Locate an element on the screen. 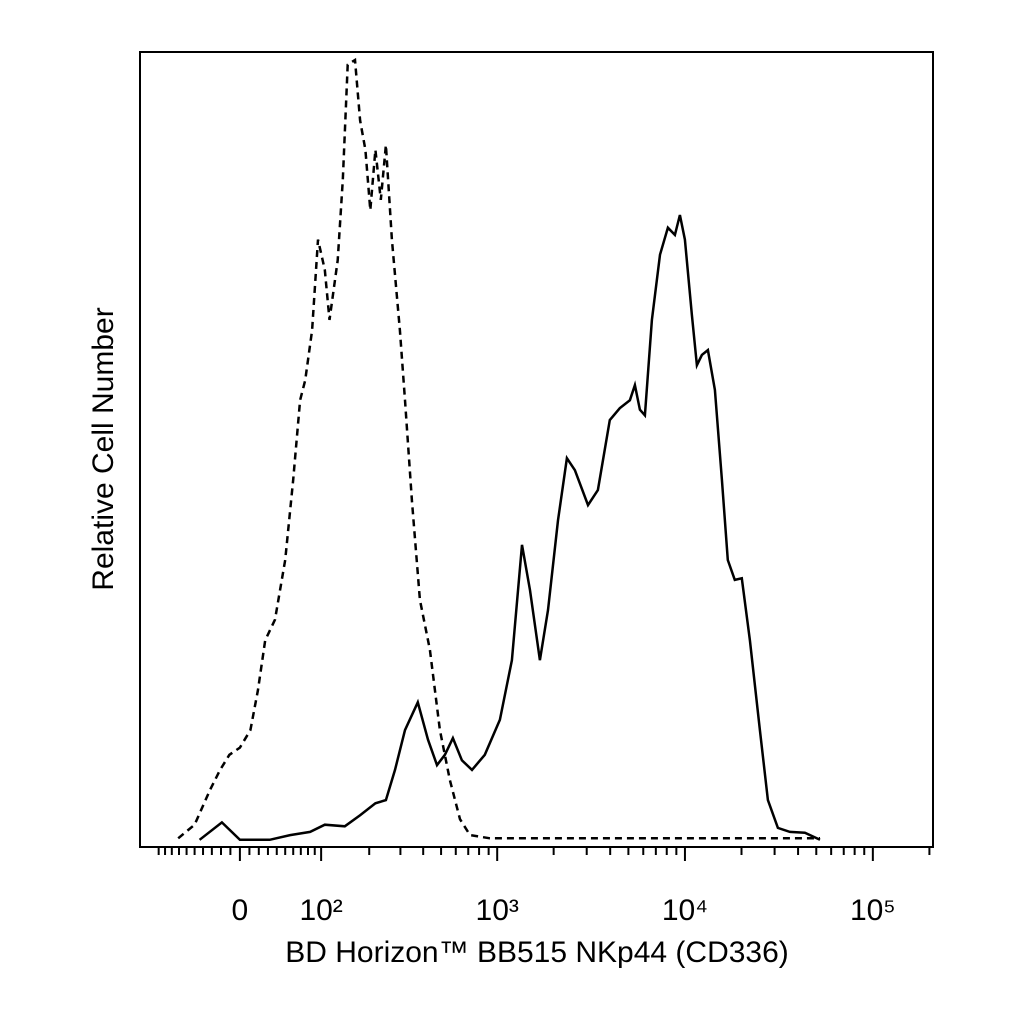 This screenshot has height=1024, width=1024. x-tick-label: 10² is located at coordinates (320, 910).